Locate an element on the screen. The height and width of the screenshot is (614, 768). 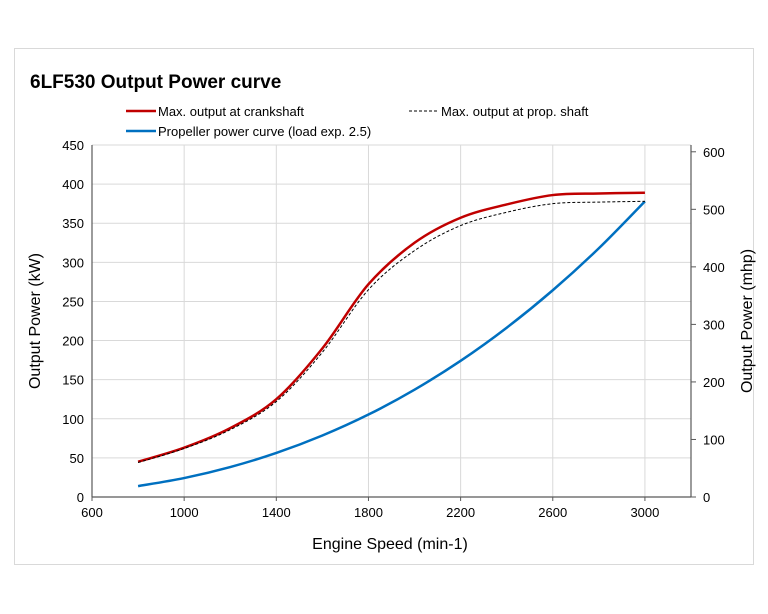
y-tick-label: 400 is located at coordinates (73, 184).